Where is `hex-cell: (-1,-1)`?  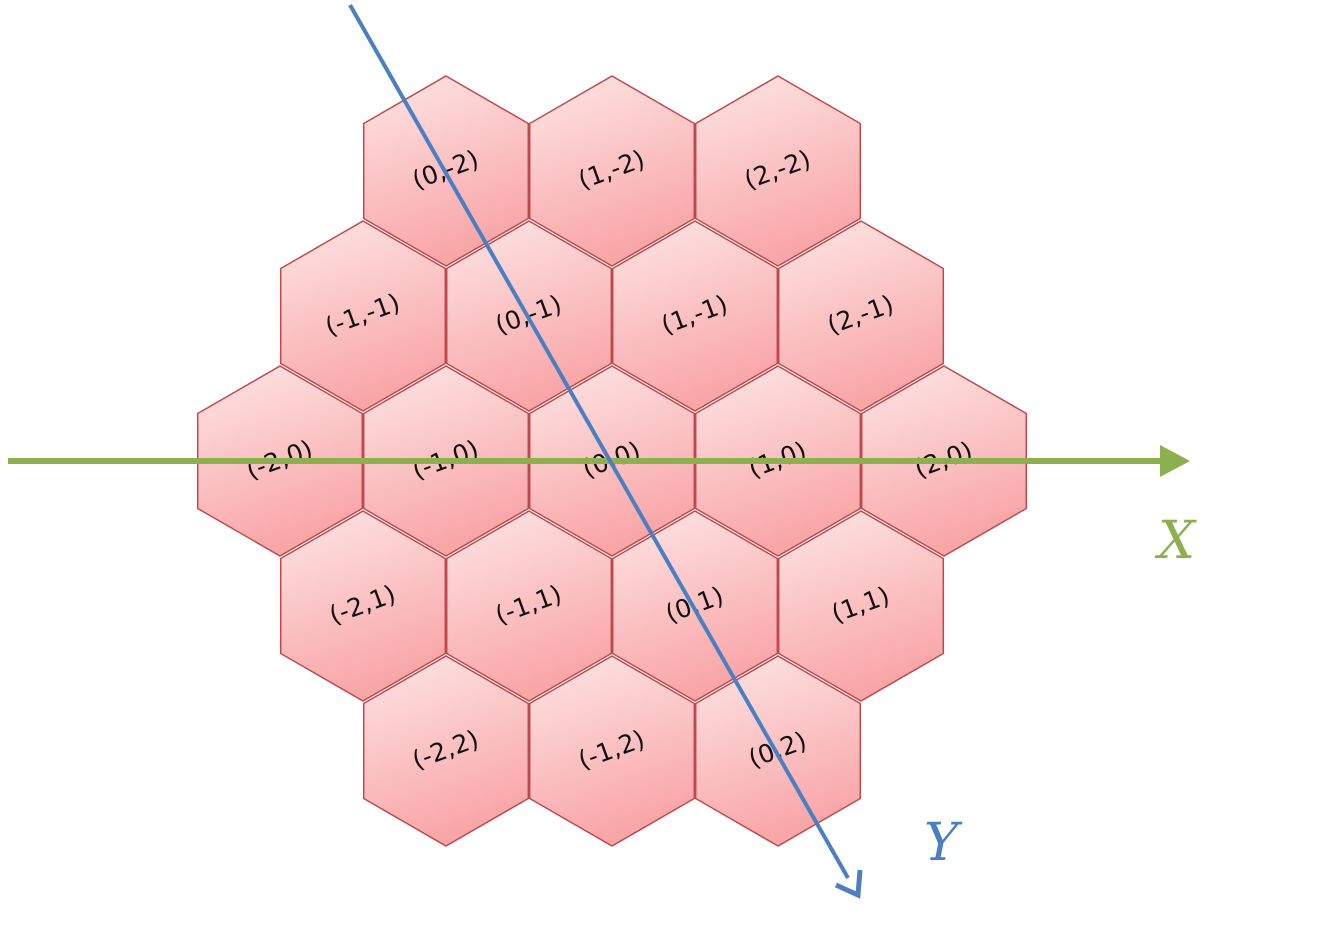 hex-cell: (-1,-1) is located at coordinates (363, 316).